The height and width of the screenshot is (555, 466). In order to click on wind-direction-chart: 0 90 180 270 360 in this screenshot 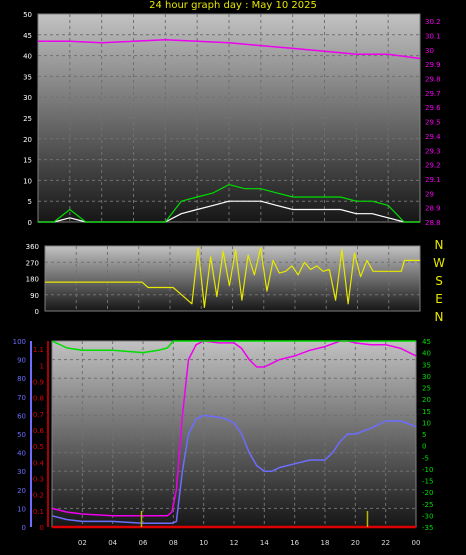, I will do `click(223, 279)`.